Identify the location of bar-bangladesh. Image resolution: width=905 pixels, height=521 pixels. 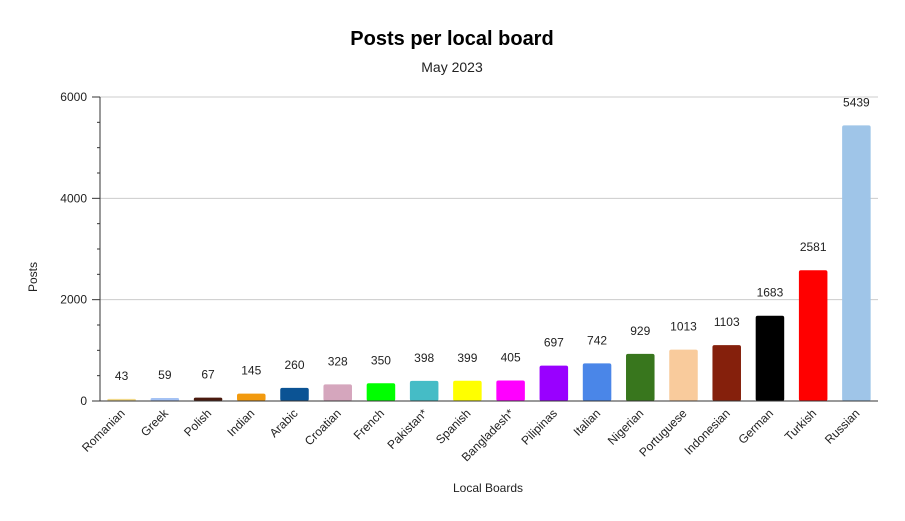
(510, 390).